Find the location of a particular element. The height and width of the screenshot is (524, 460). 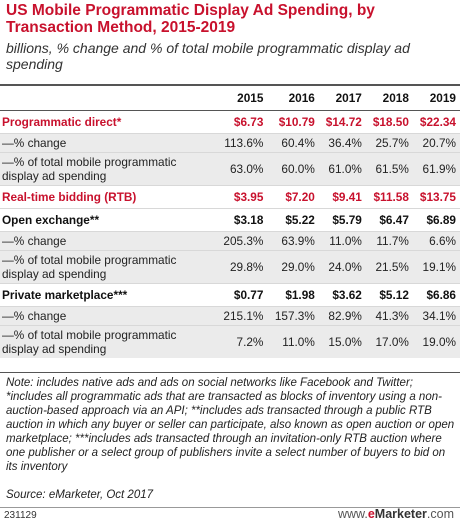

table-cell: $14.72 is located at coordinates (343, 122).